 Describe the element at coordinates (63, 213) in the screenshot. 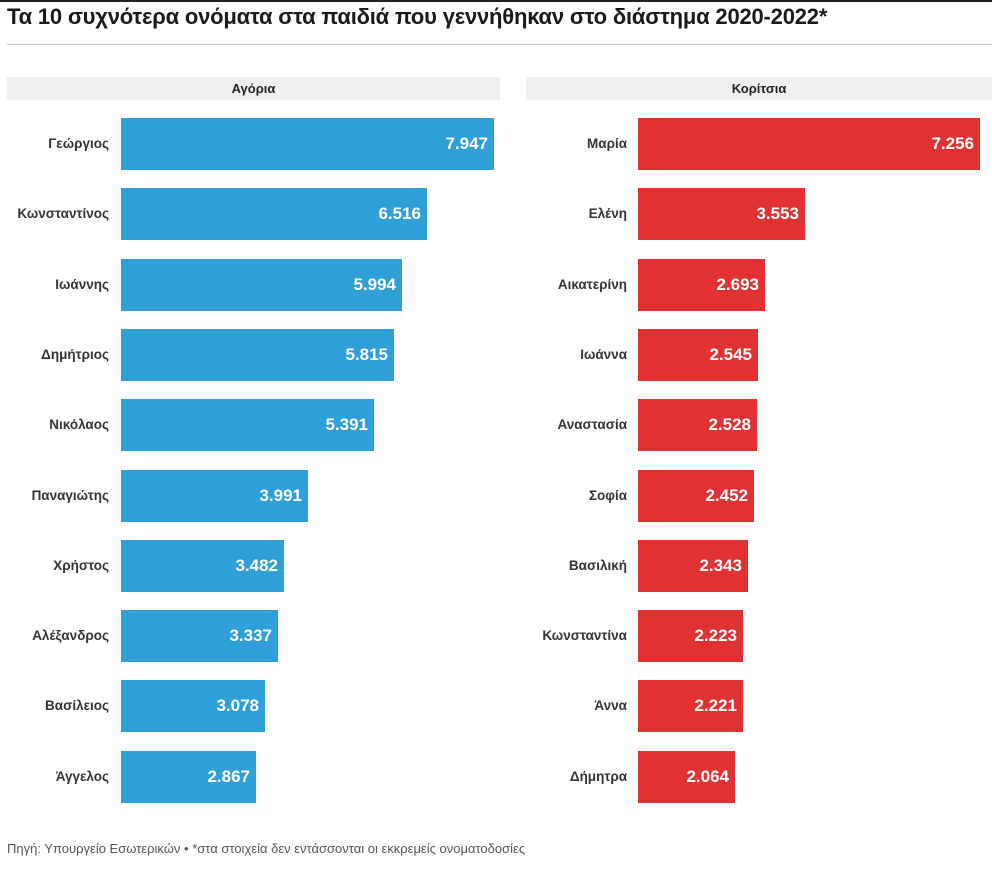

I see `boys-name-label: Κωνσταντίνος` at that location.